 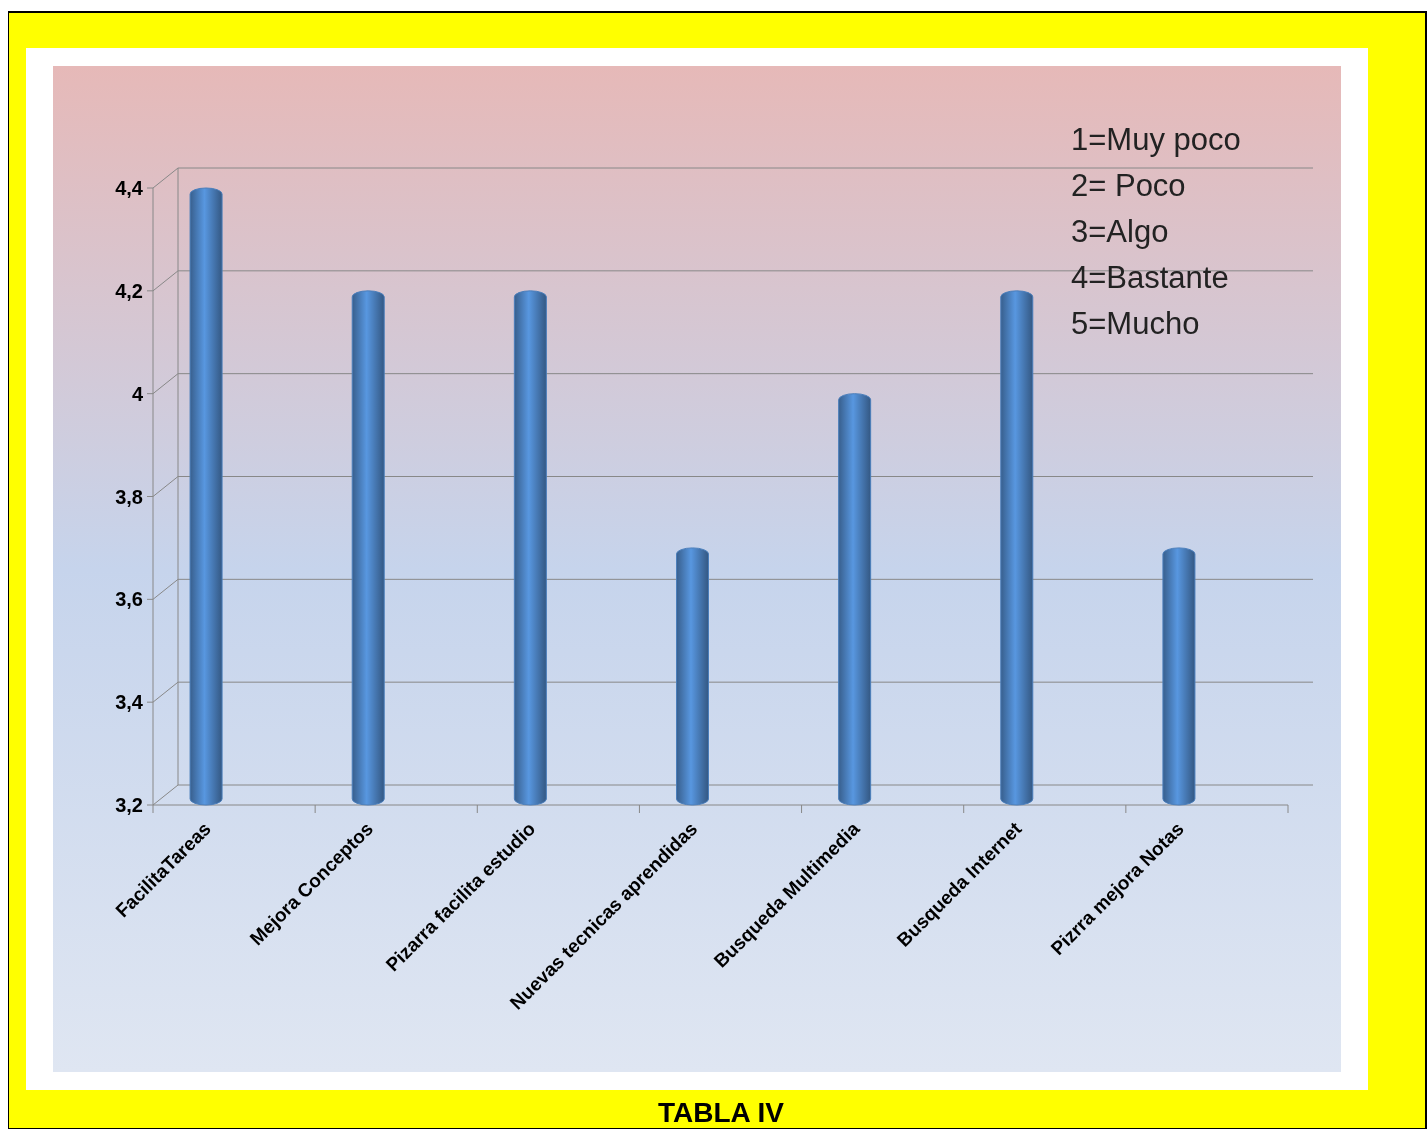 I want to click on y-tick-label: 4,2, so click(x=129, y=290).